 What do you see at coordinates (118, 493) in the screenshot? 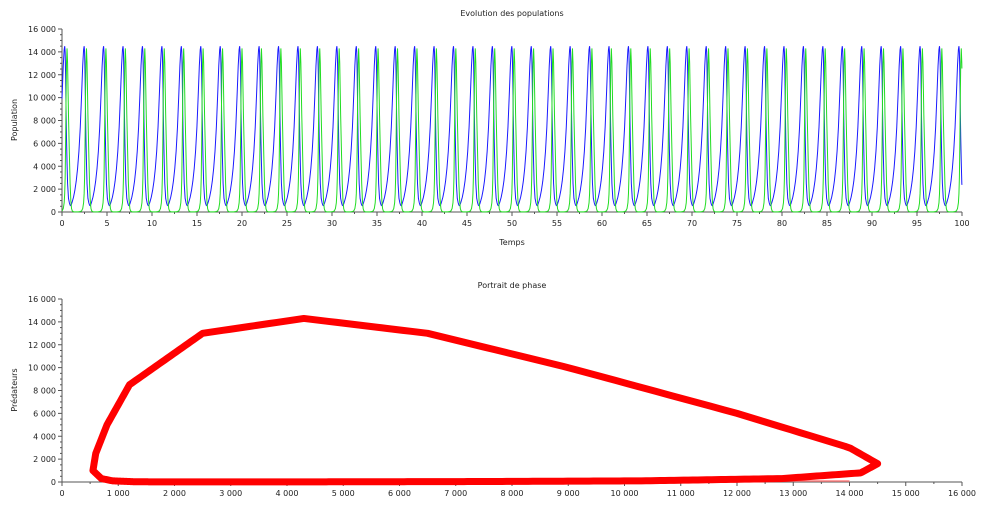
I see `x-tick-label: 1 000` at bounding box center [118, 493].